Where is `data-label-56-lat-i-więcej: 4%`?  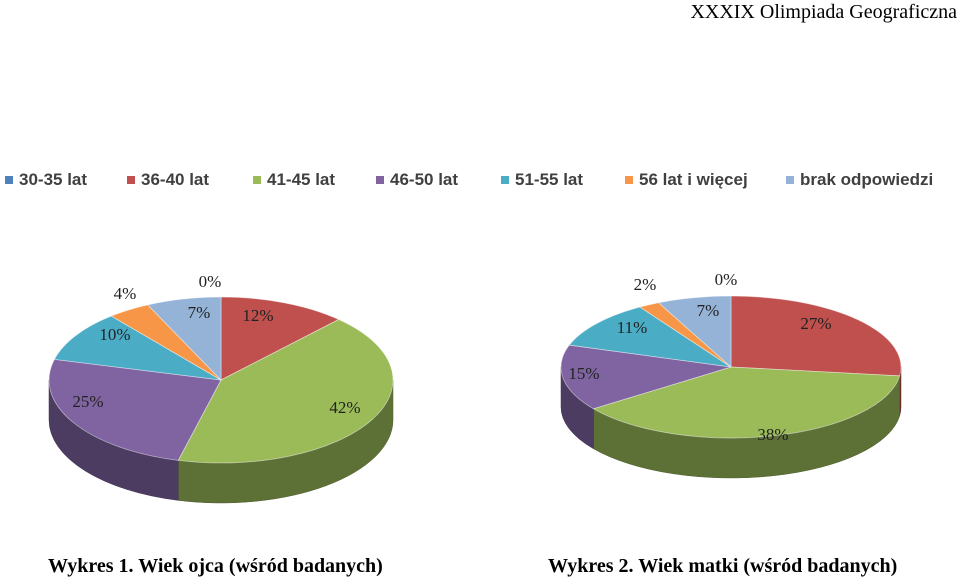
data-label-56-lat-i-więcej: 4% is located at coordinates (125, 293).